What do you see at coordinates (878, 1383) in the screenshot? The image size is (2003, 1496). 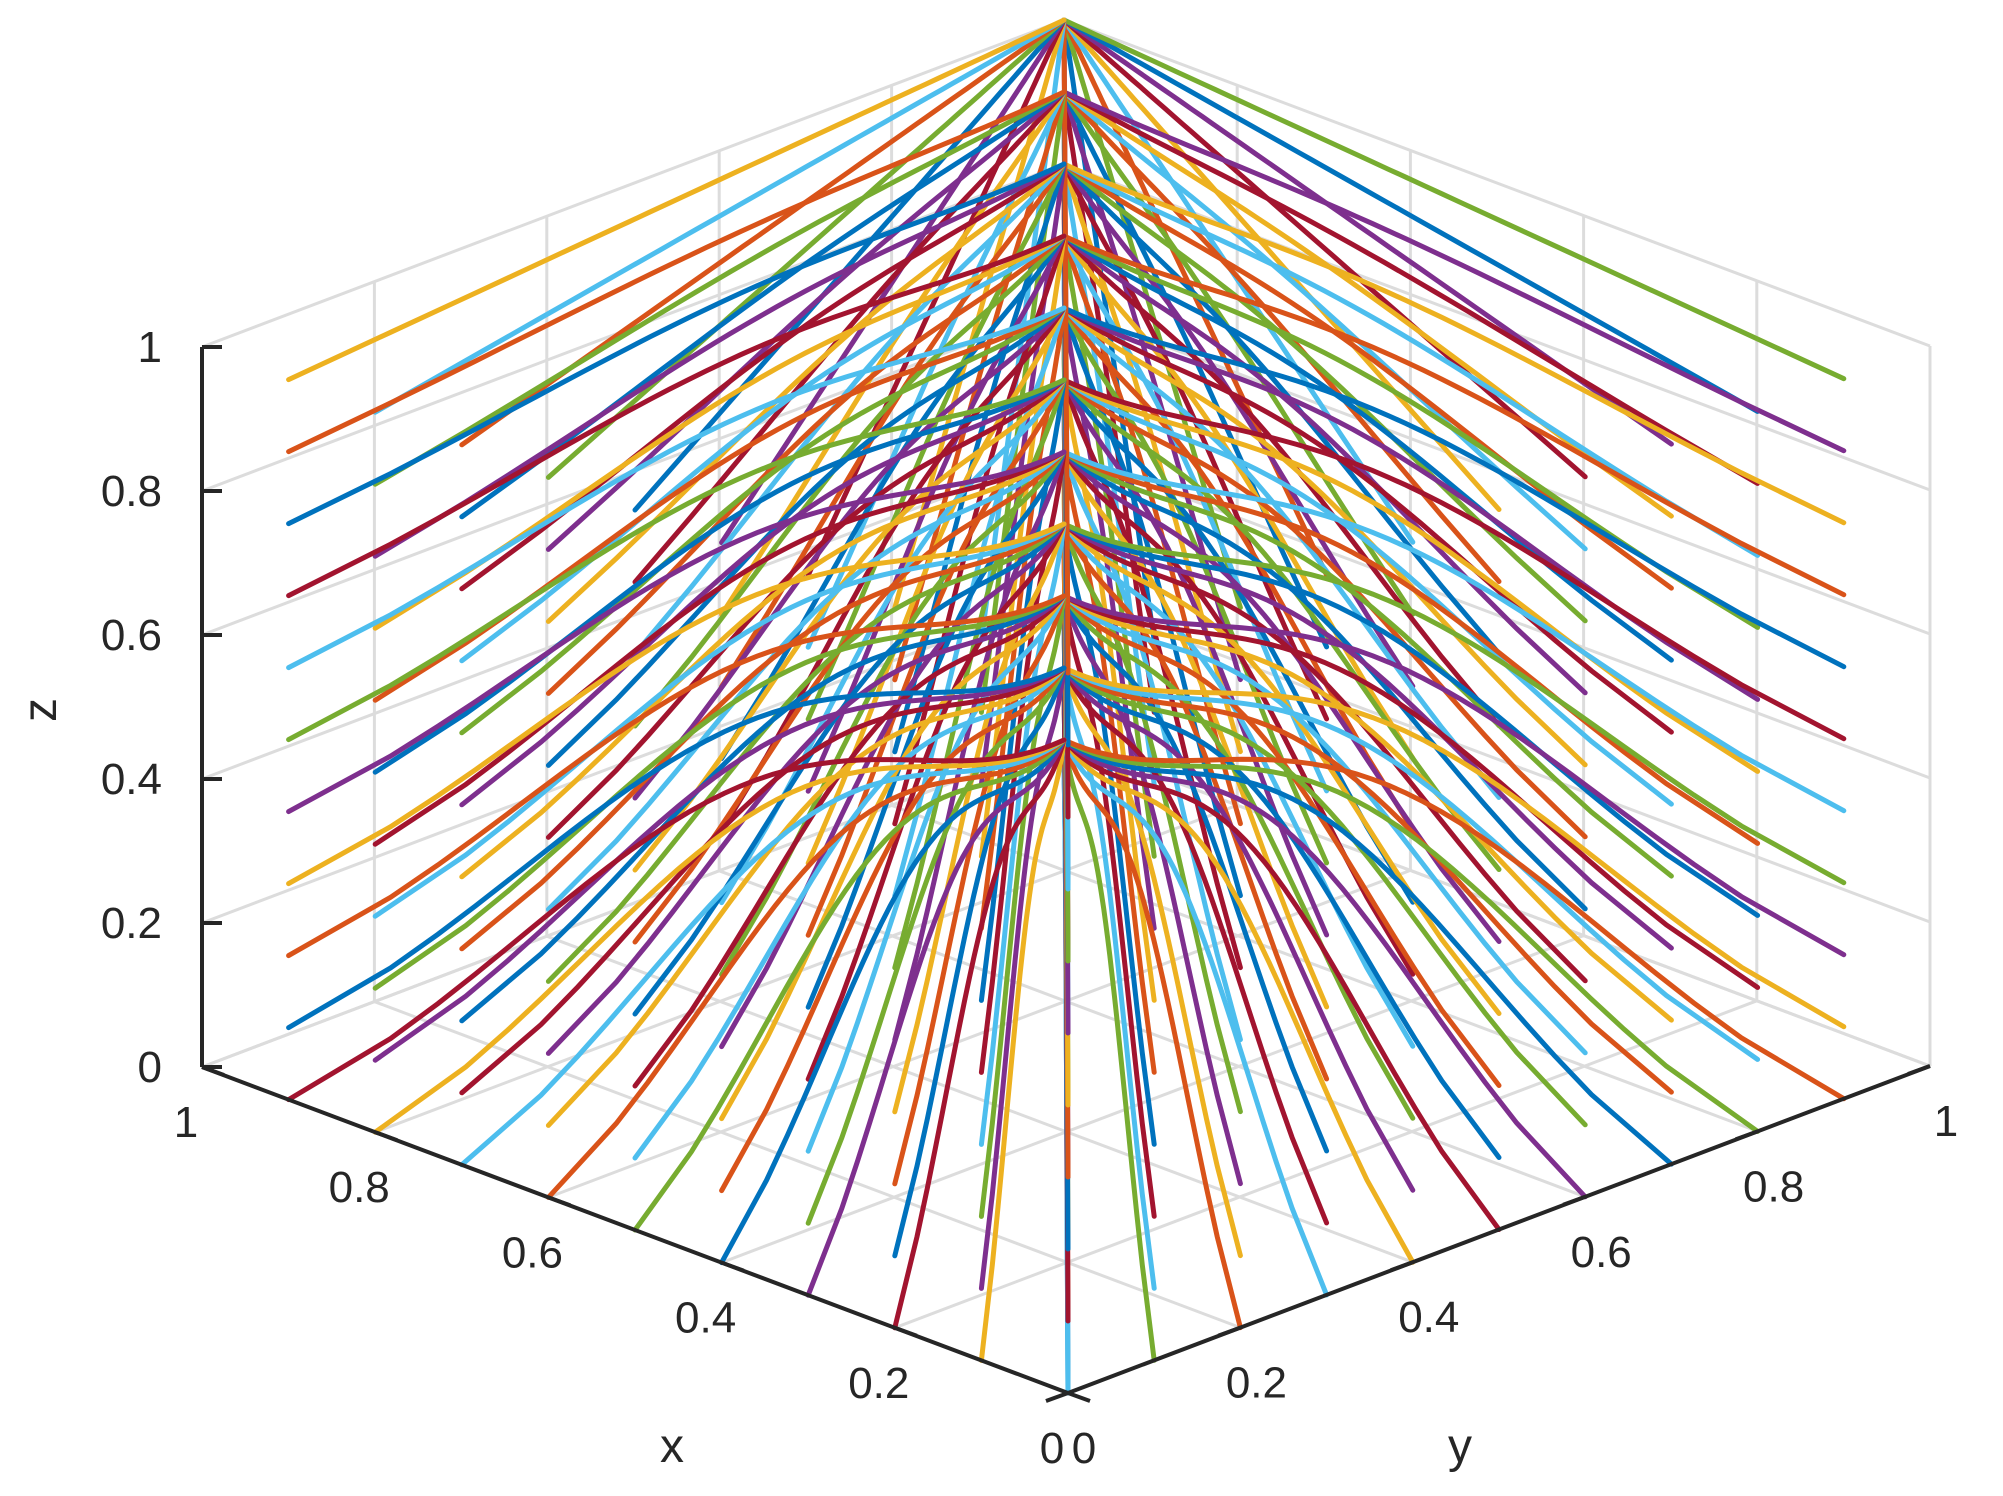 I see `x-tick-label: 0.2` at bounding box center [878, 1383].